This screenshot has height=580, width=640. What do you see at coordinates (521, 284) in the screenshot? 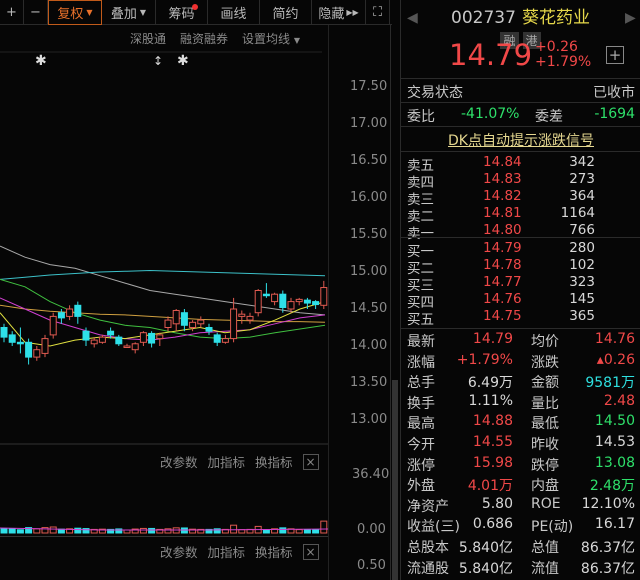
I see `buy-order-row: 买三 14.77 323` at bounding box center [521, 284].